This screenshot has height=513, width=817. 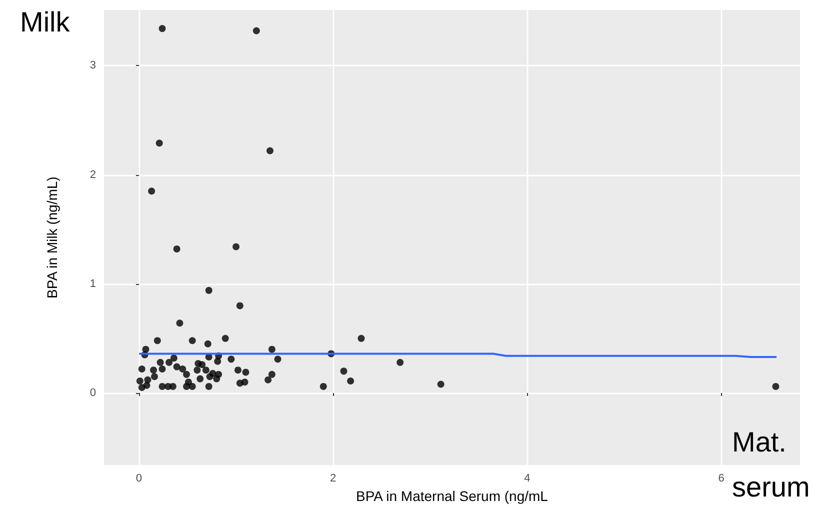 What do you see at coordinates (721, 478) in the screenshot?
I see `x-tick-label: 6` at bounding box center [721, 478].